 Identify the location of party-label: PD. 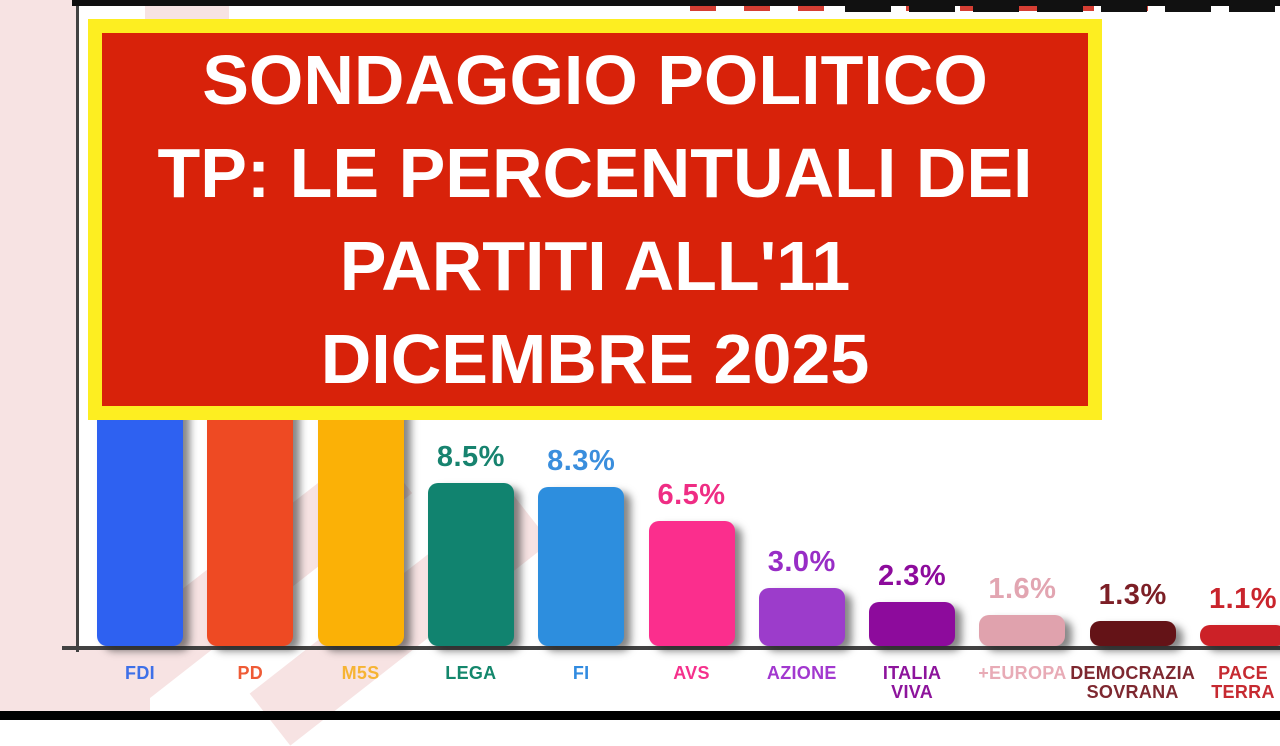
(250, 673).